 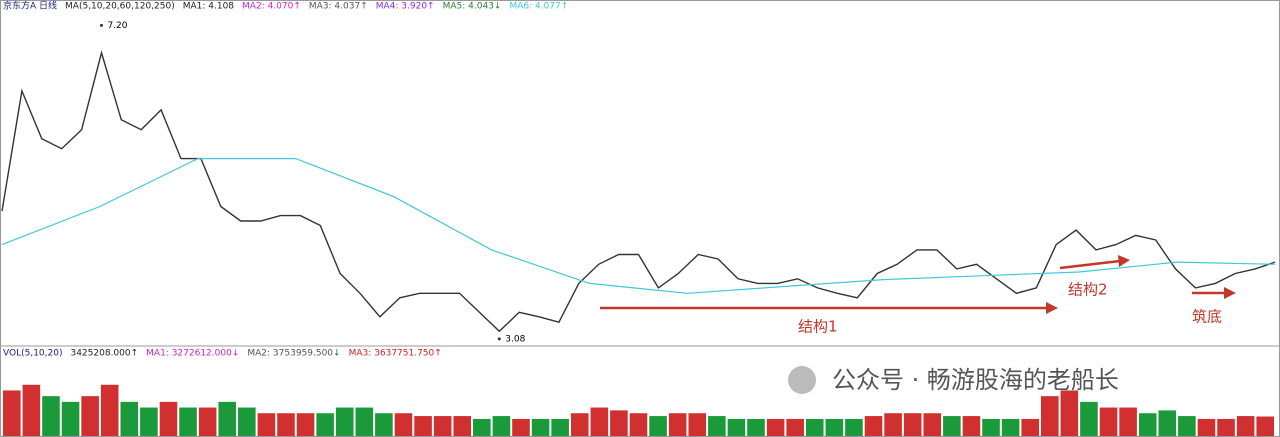 What do you see at coordinates (975, 380) in the screenshot?
I see `watermark: 公众号 · 畅游股海的老船长` at bounding box center [975, 380].